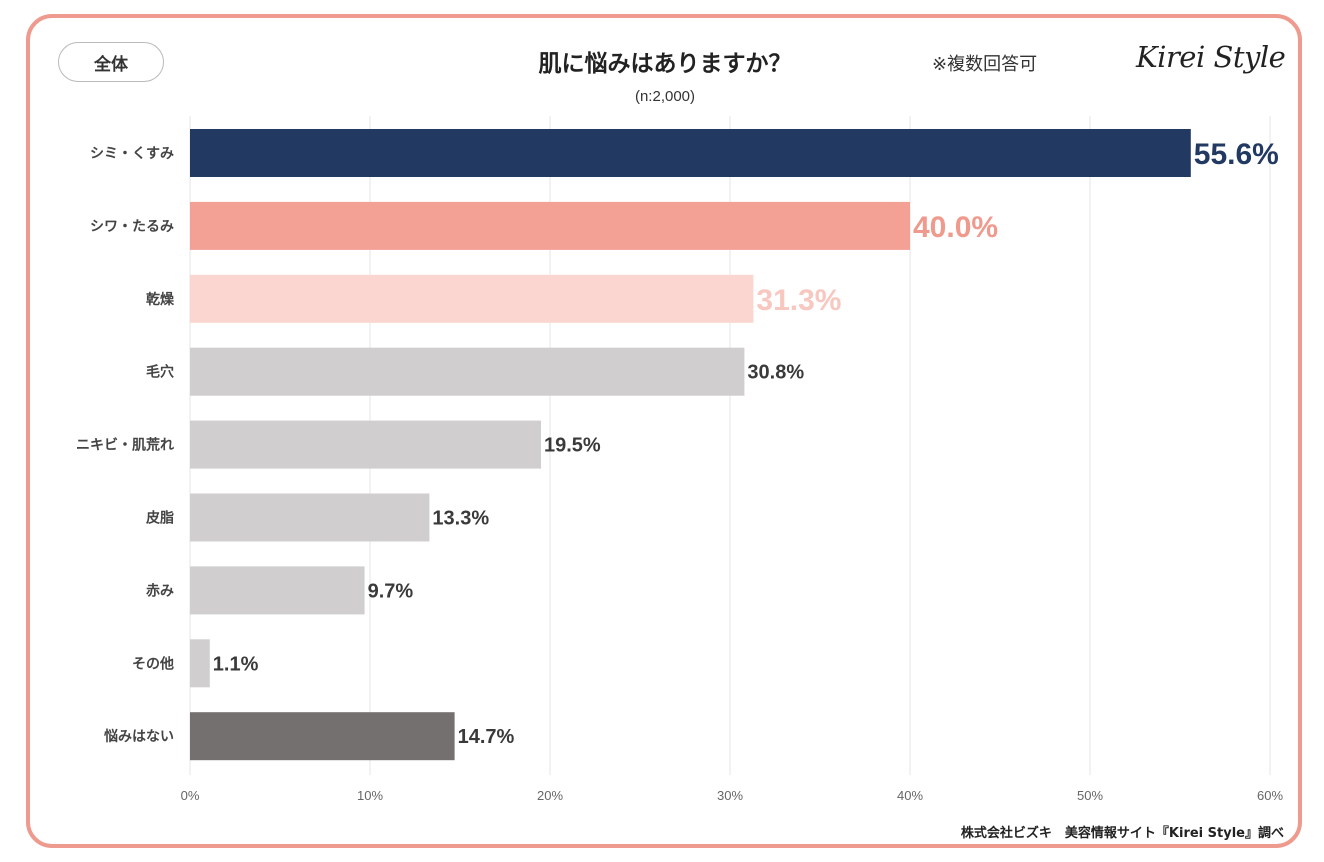 This screenshot has height=862, width=1324. Describe the element at coordinates (460, 519) in the screenshot. I see `value-label: 13.3%` at that location.